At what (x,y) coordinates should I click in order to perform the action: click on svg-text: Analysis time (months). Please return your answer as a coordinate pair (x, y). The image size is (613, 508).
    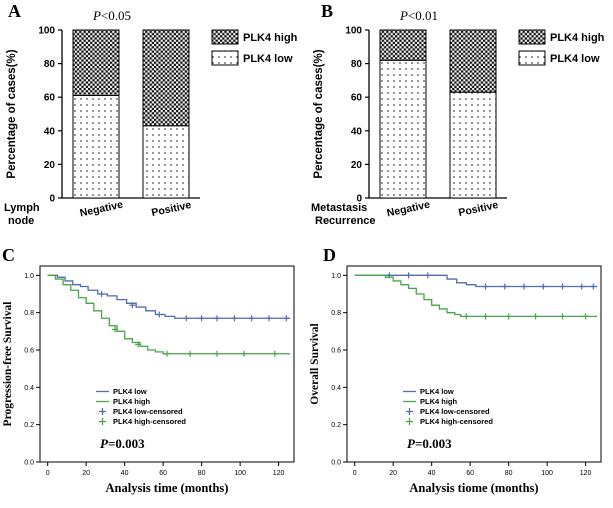
    Looking at the image, I should click on (167, 488).